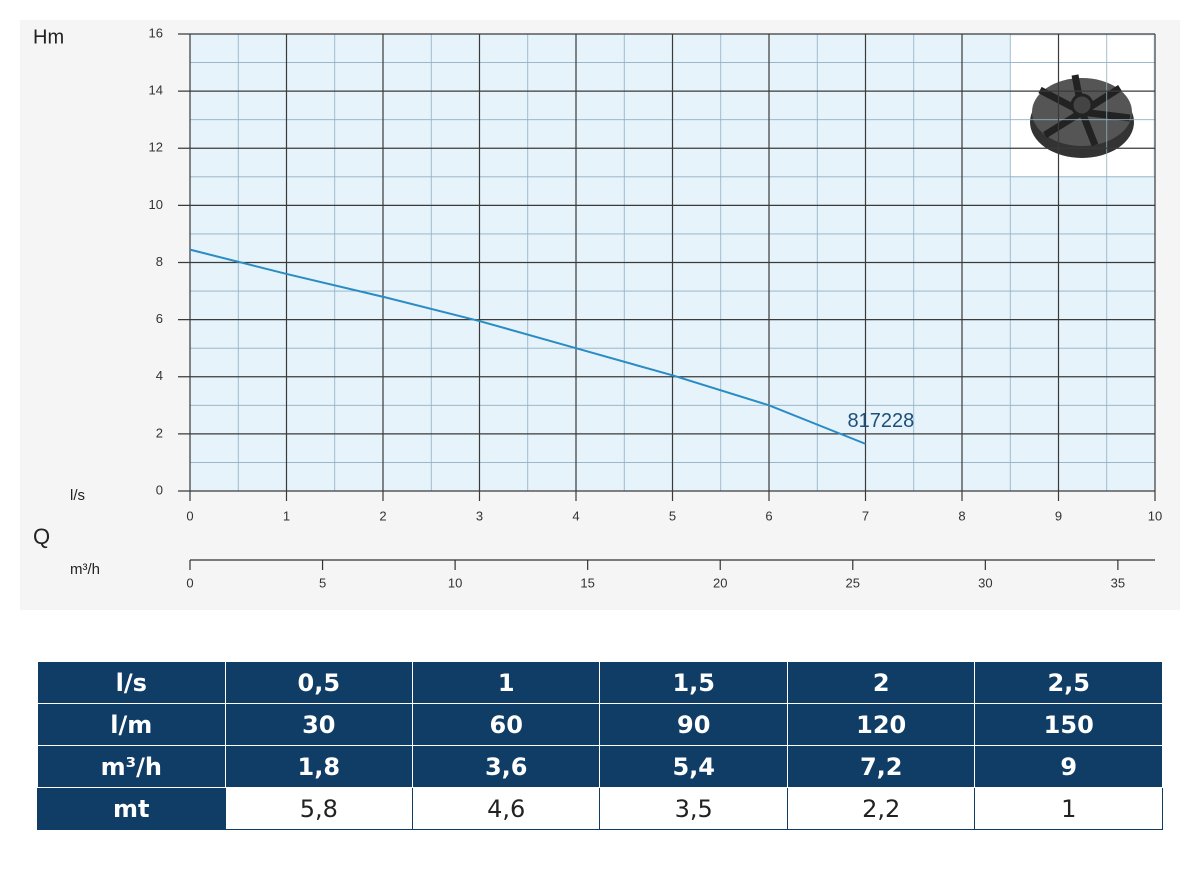  Describe the element at coordinates (881, 766) in the screenshot. I see `table-cell: 7,2` at that location.